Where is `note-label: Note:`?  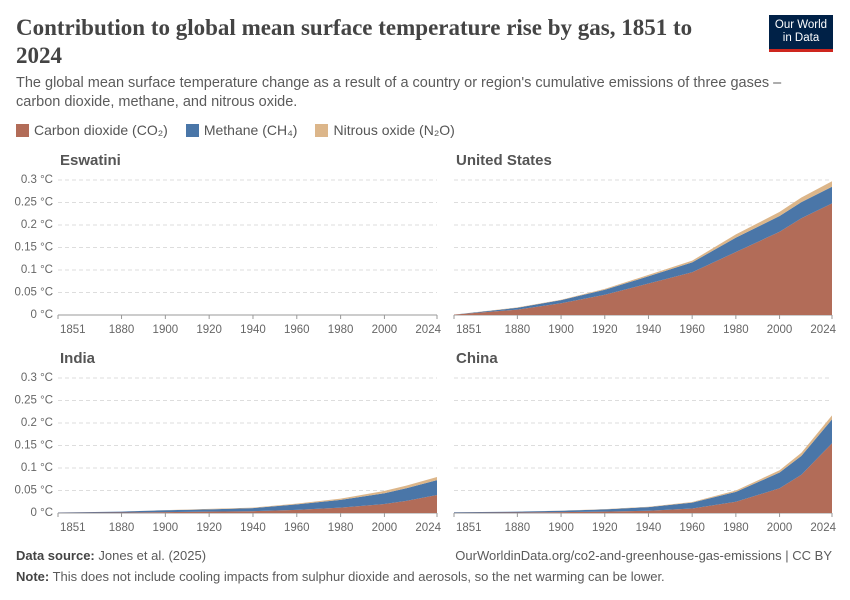
note-label: Note: is located at coordinates (33, 576).